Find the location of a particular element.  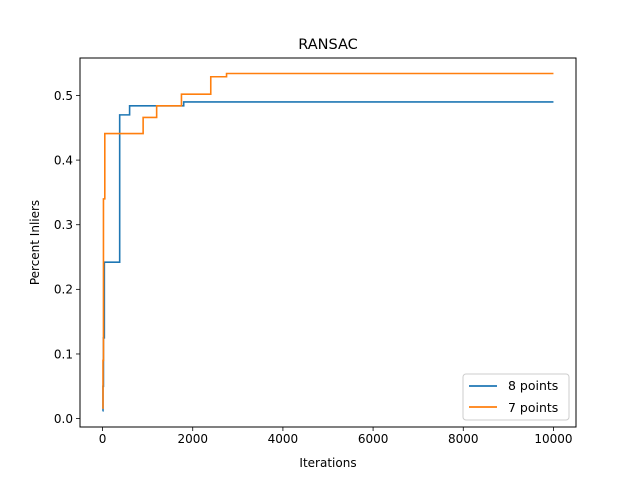

x-tick-label: 6000 is located at coordinates (373, 439).